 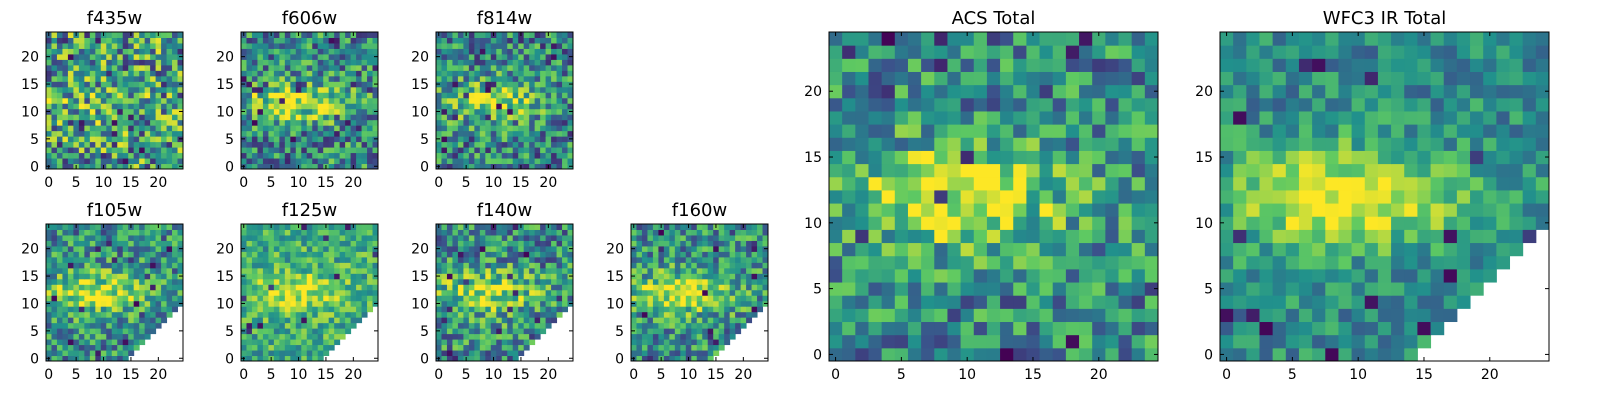 I want to click on y-tick-label: 0, so click(x=34, y=359).